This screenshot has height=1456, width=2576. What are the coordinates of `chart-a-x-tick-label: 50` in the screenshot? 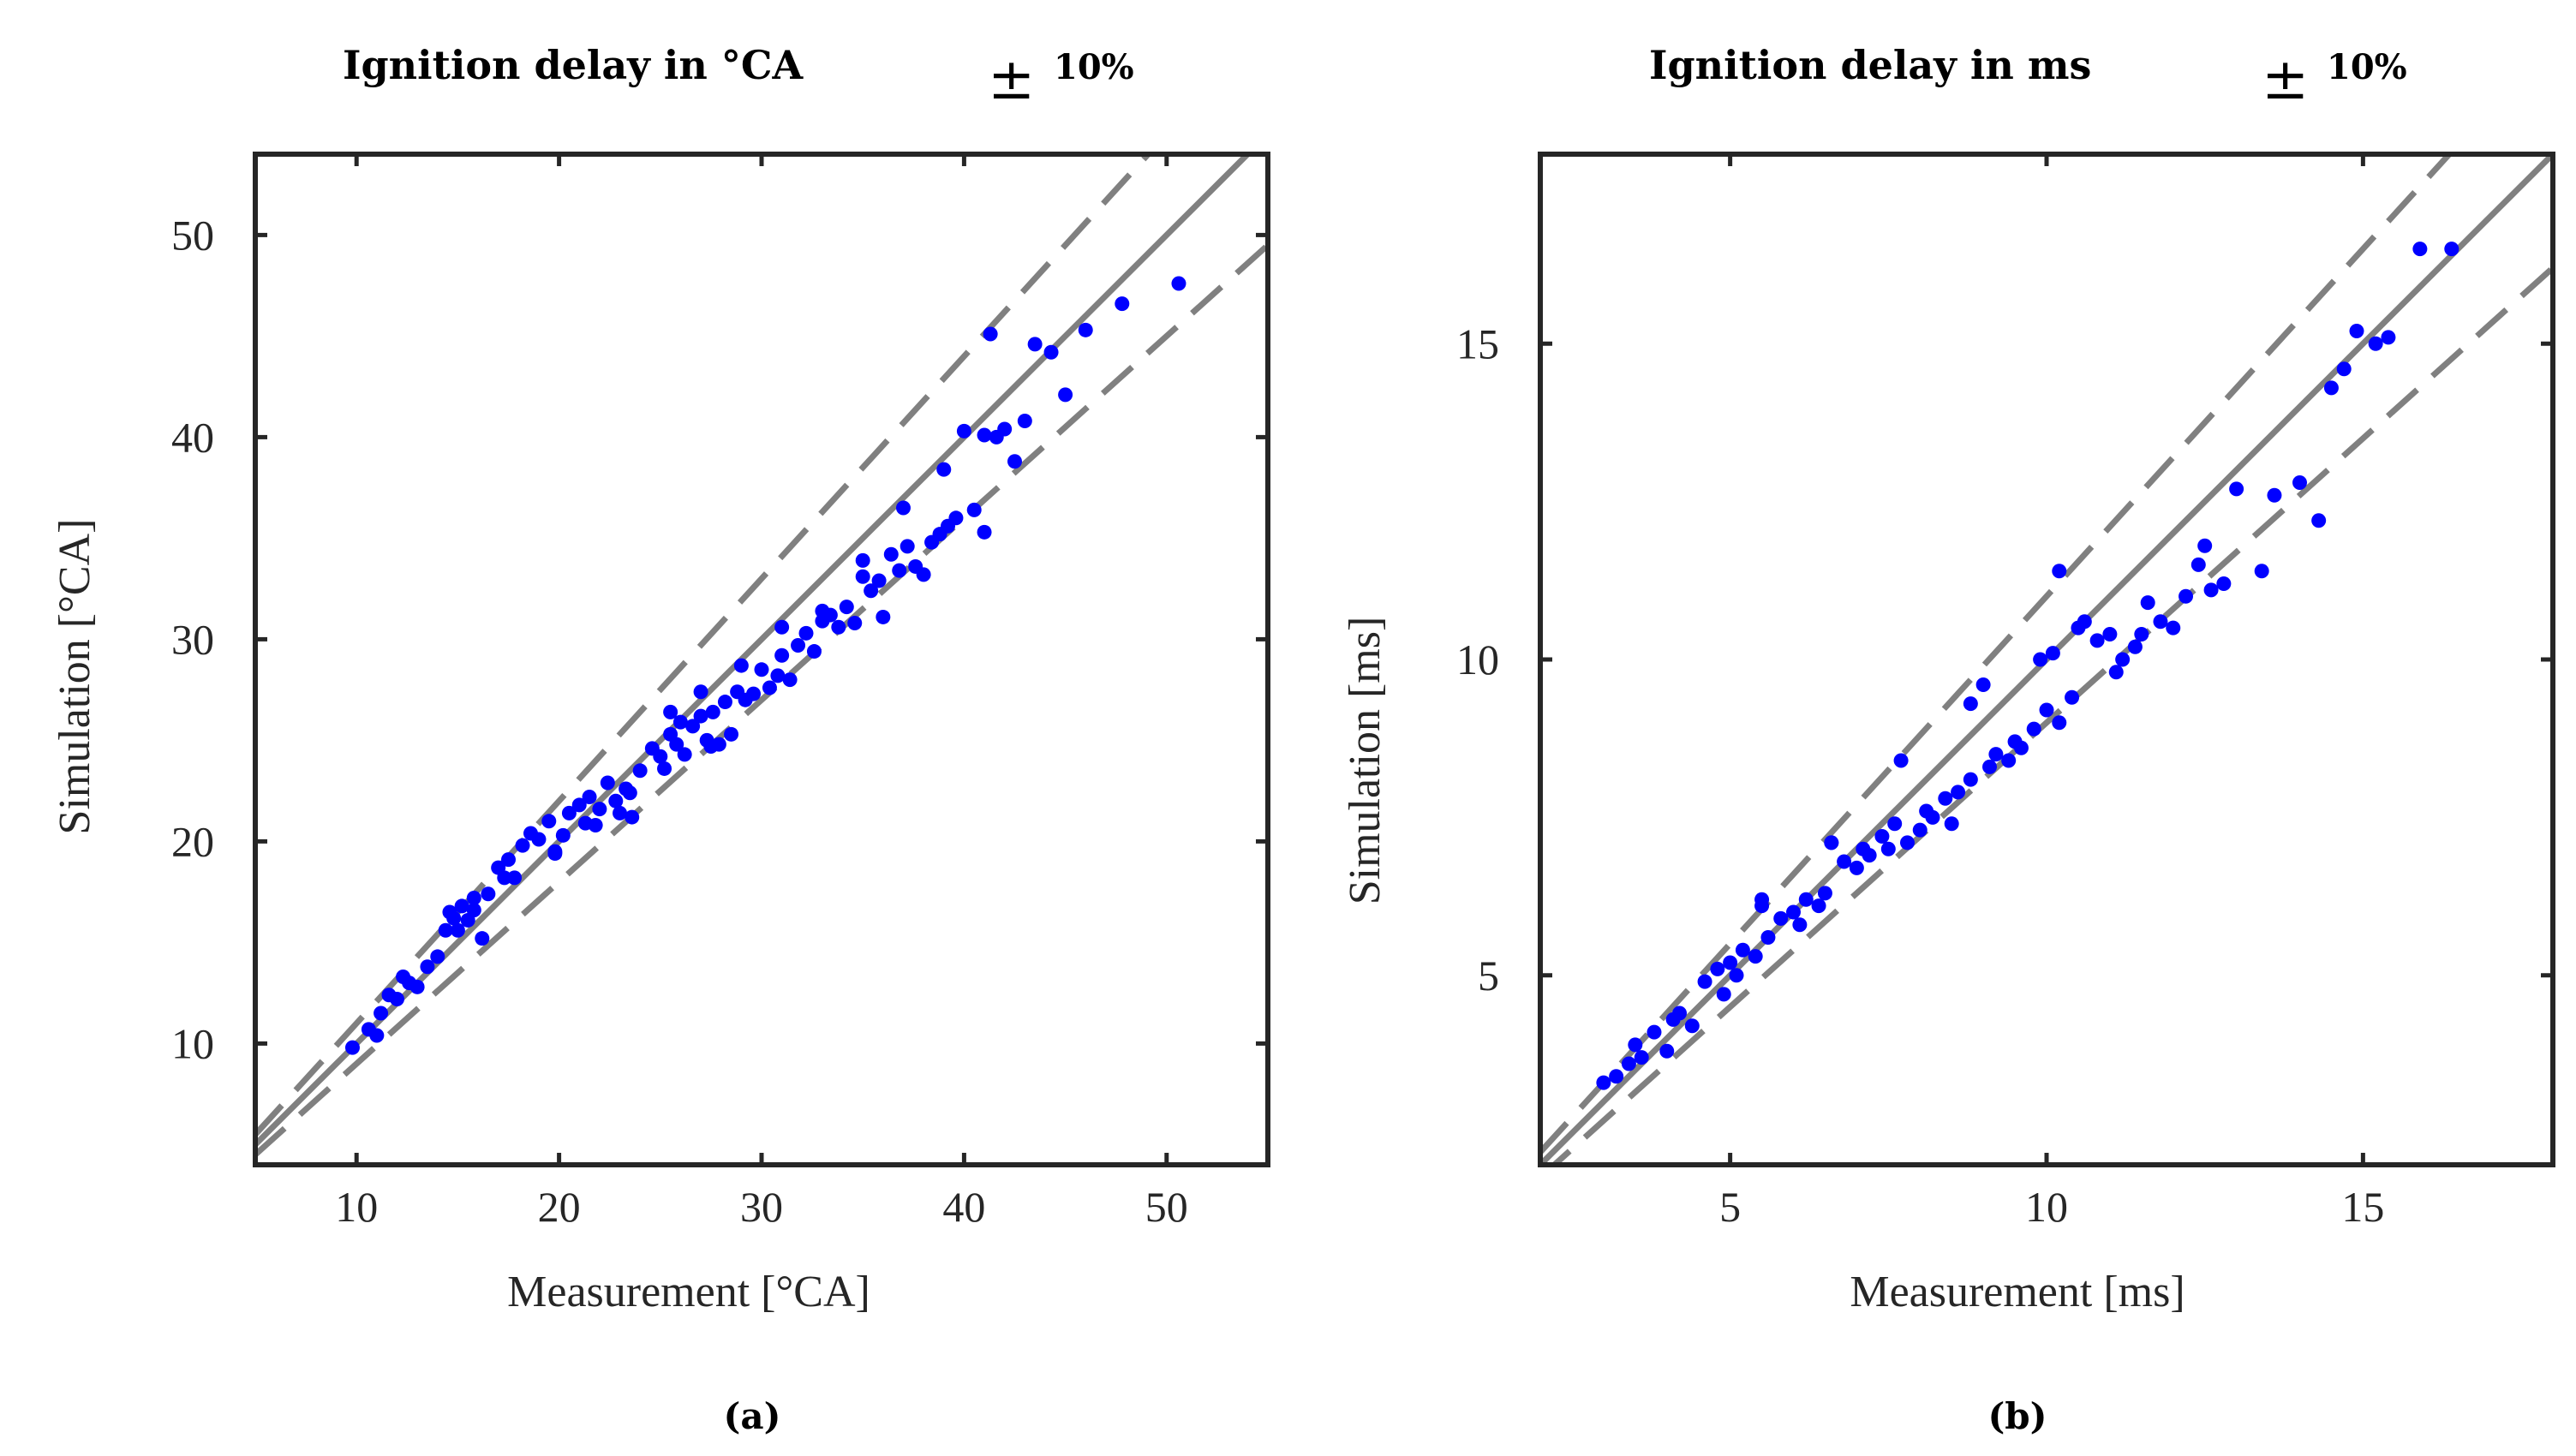 It's located at (1166, 1207).